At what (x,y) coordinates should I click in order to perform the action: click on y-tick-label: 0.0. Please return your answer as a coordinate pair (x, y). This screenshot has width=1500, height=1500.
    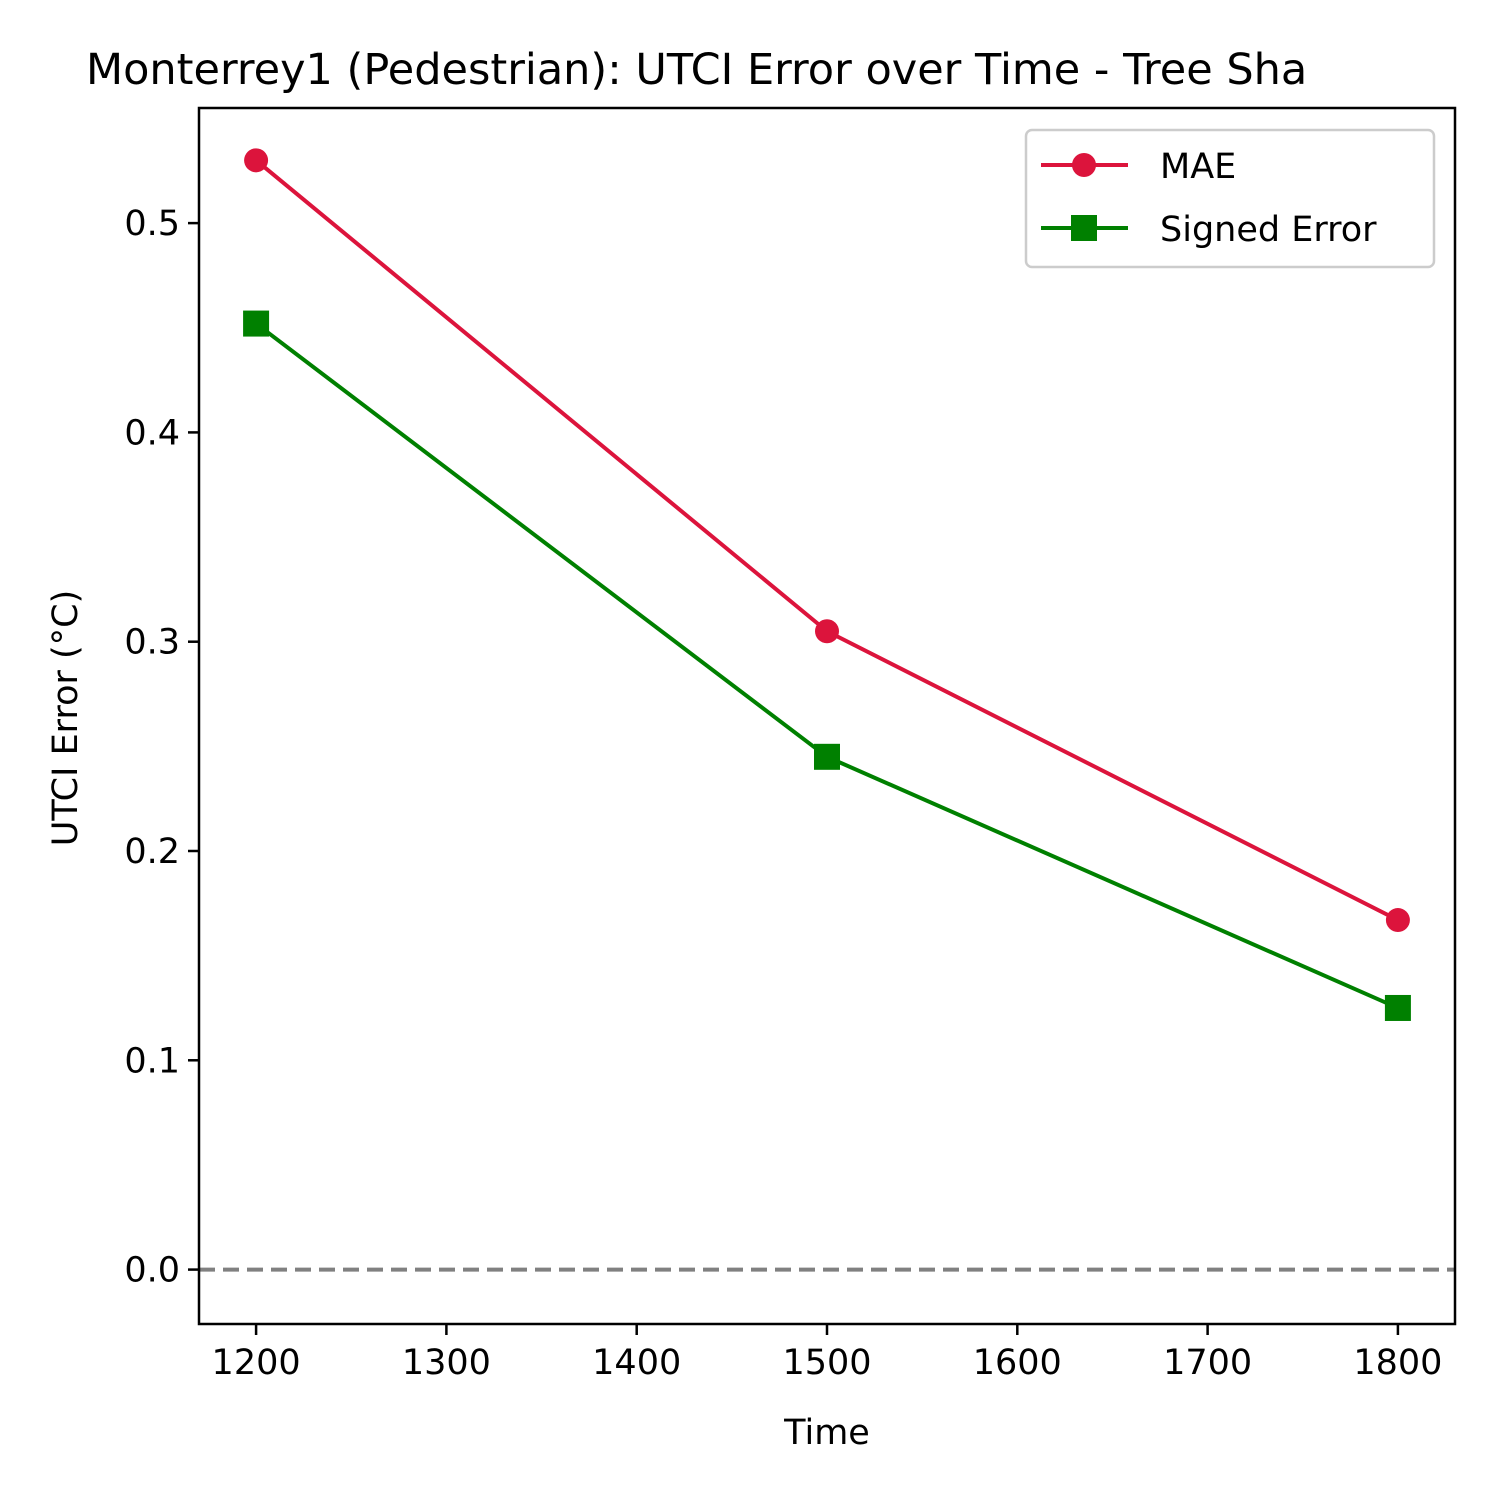
    Looking at the image, I should click on (152, 1271).